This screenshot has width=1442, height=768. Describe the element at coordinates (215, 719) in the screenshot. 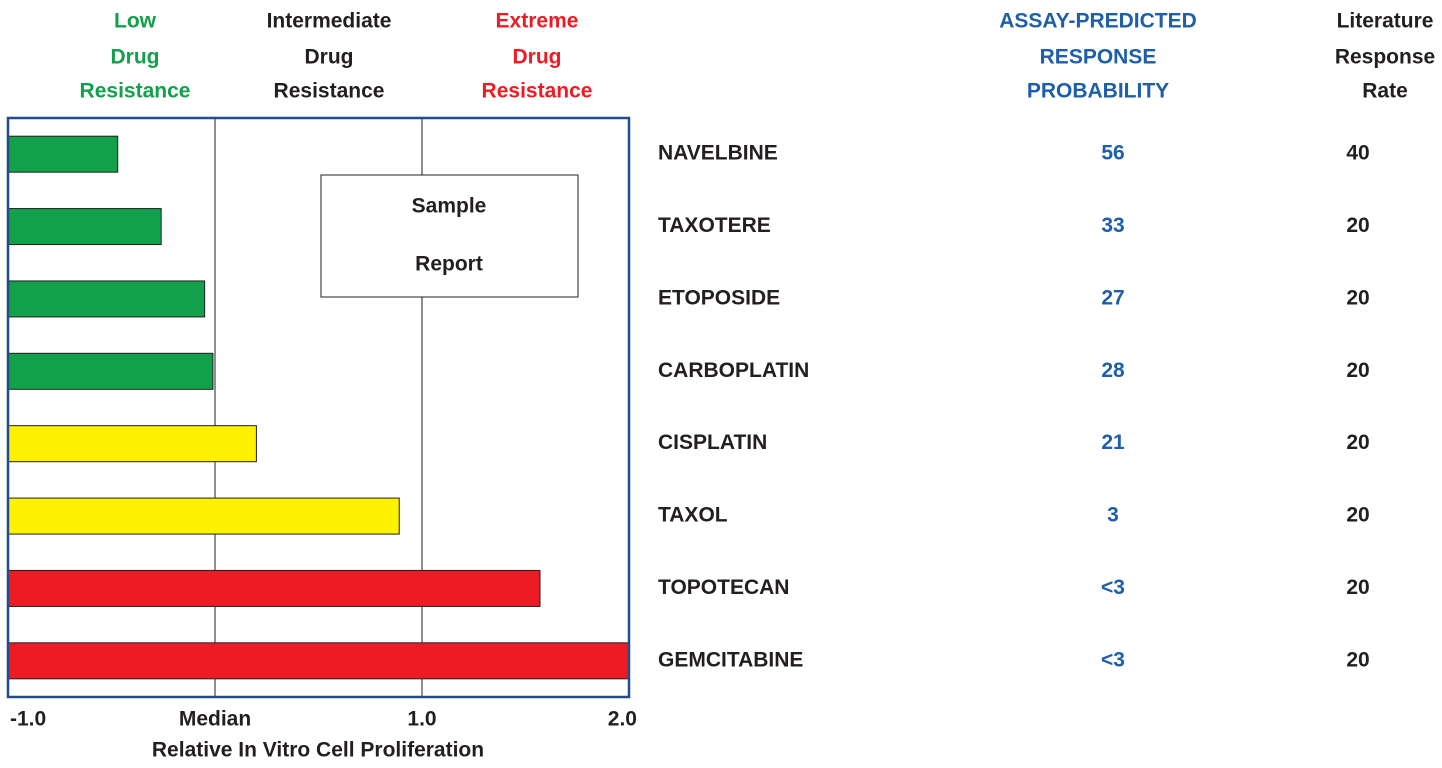

I see `x-tick-label: Median` at that location.